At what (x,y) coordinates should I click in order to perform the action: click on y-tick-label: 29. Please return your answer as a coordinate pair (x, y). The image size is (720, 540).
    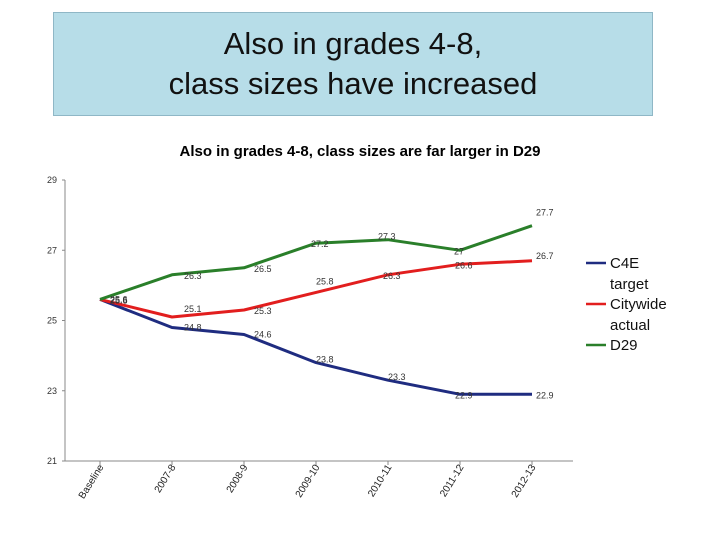
    Looking at the image, I should click on (52, 180).